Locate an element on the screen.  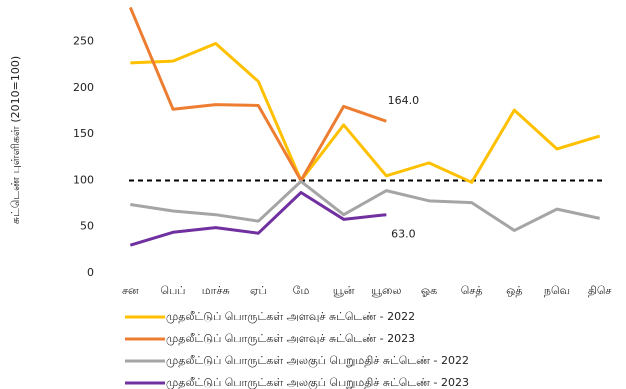
x-tick-label: மாச்சு is located at coordinates (216, 290).